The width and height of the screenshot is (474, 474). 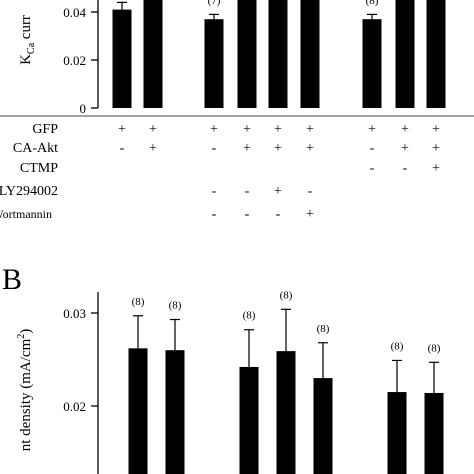 I want to click on a-n-label-g1-0: (7), so click(x=214, y=3).